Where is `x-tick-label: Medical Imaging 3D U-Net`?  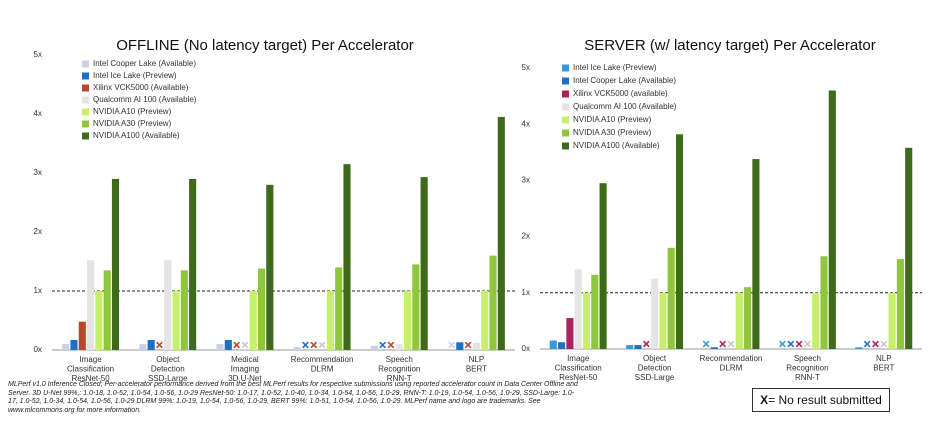 x-tick-label: Medical Imaging 3D U-Net is located at coordinates (245, 369).